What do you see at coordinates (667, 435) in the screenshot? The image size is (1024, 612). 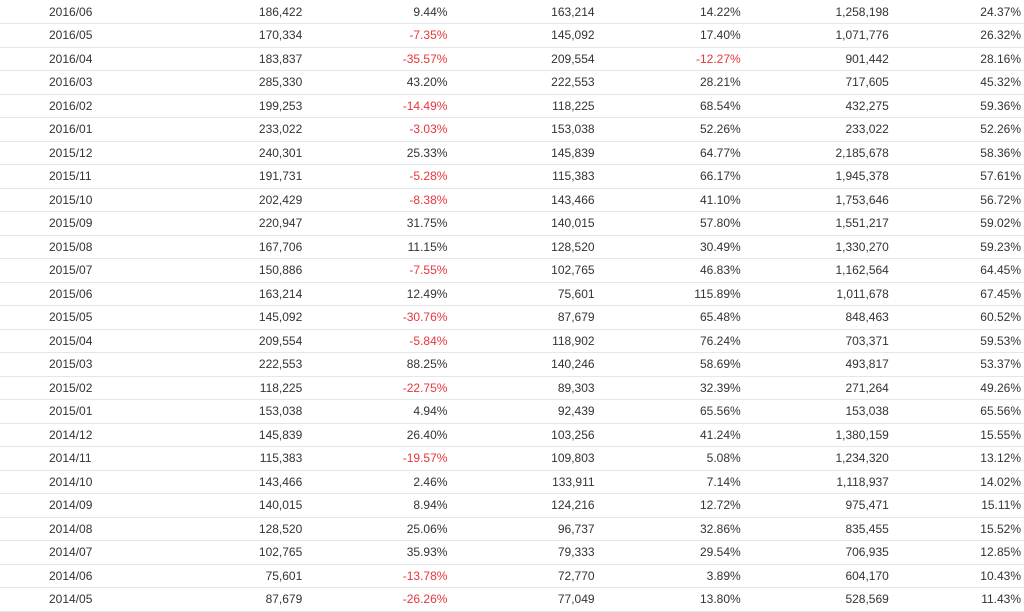 I see `change-b-cell: 41.24%` at bounding box center [667, 435].